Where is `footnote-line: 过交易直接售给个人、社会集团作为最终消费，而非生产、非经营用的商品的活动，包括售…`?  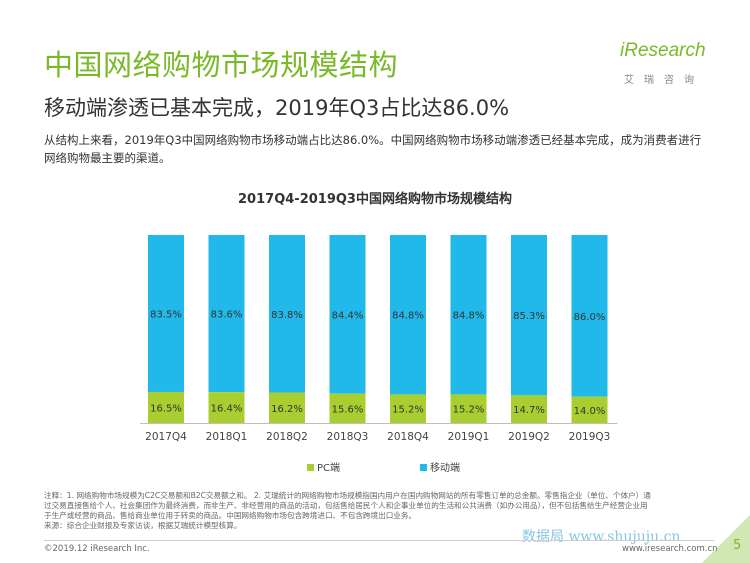 footnote-line: 过交易直接售给个人、社会集团作为最终消费，而非生产、非经营用的商品的活动，包括售… is located at coordinates (346, 505).